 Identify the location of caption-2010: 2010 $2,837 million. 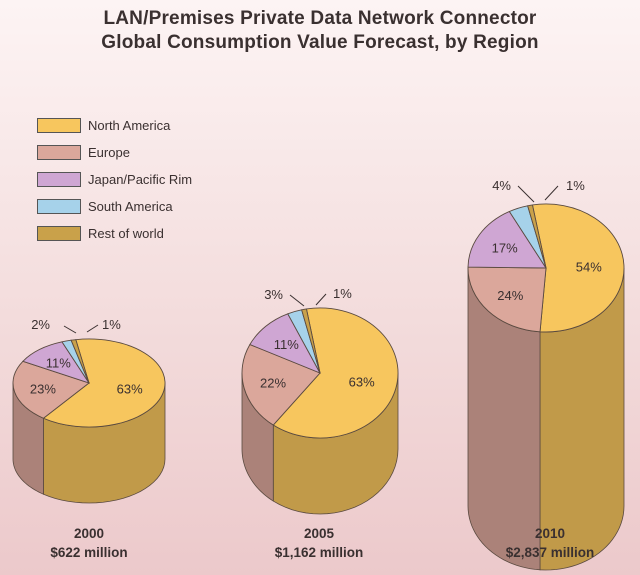
(550, 543).